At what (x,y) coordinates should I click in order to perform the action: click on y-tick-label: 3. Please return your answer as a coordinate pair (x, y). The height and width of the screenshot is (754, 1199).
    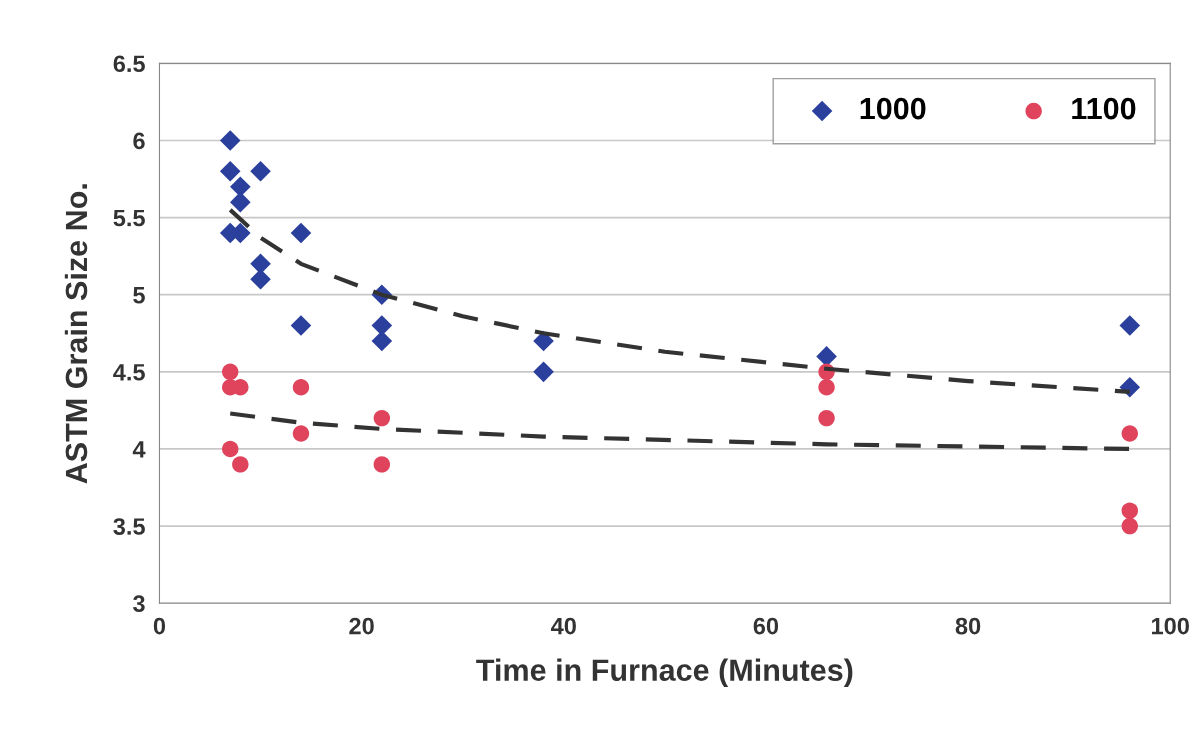
    Looking at the image, I should click on (138, 604).